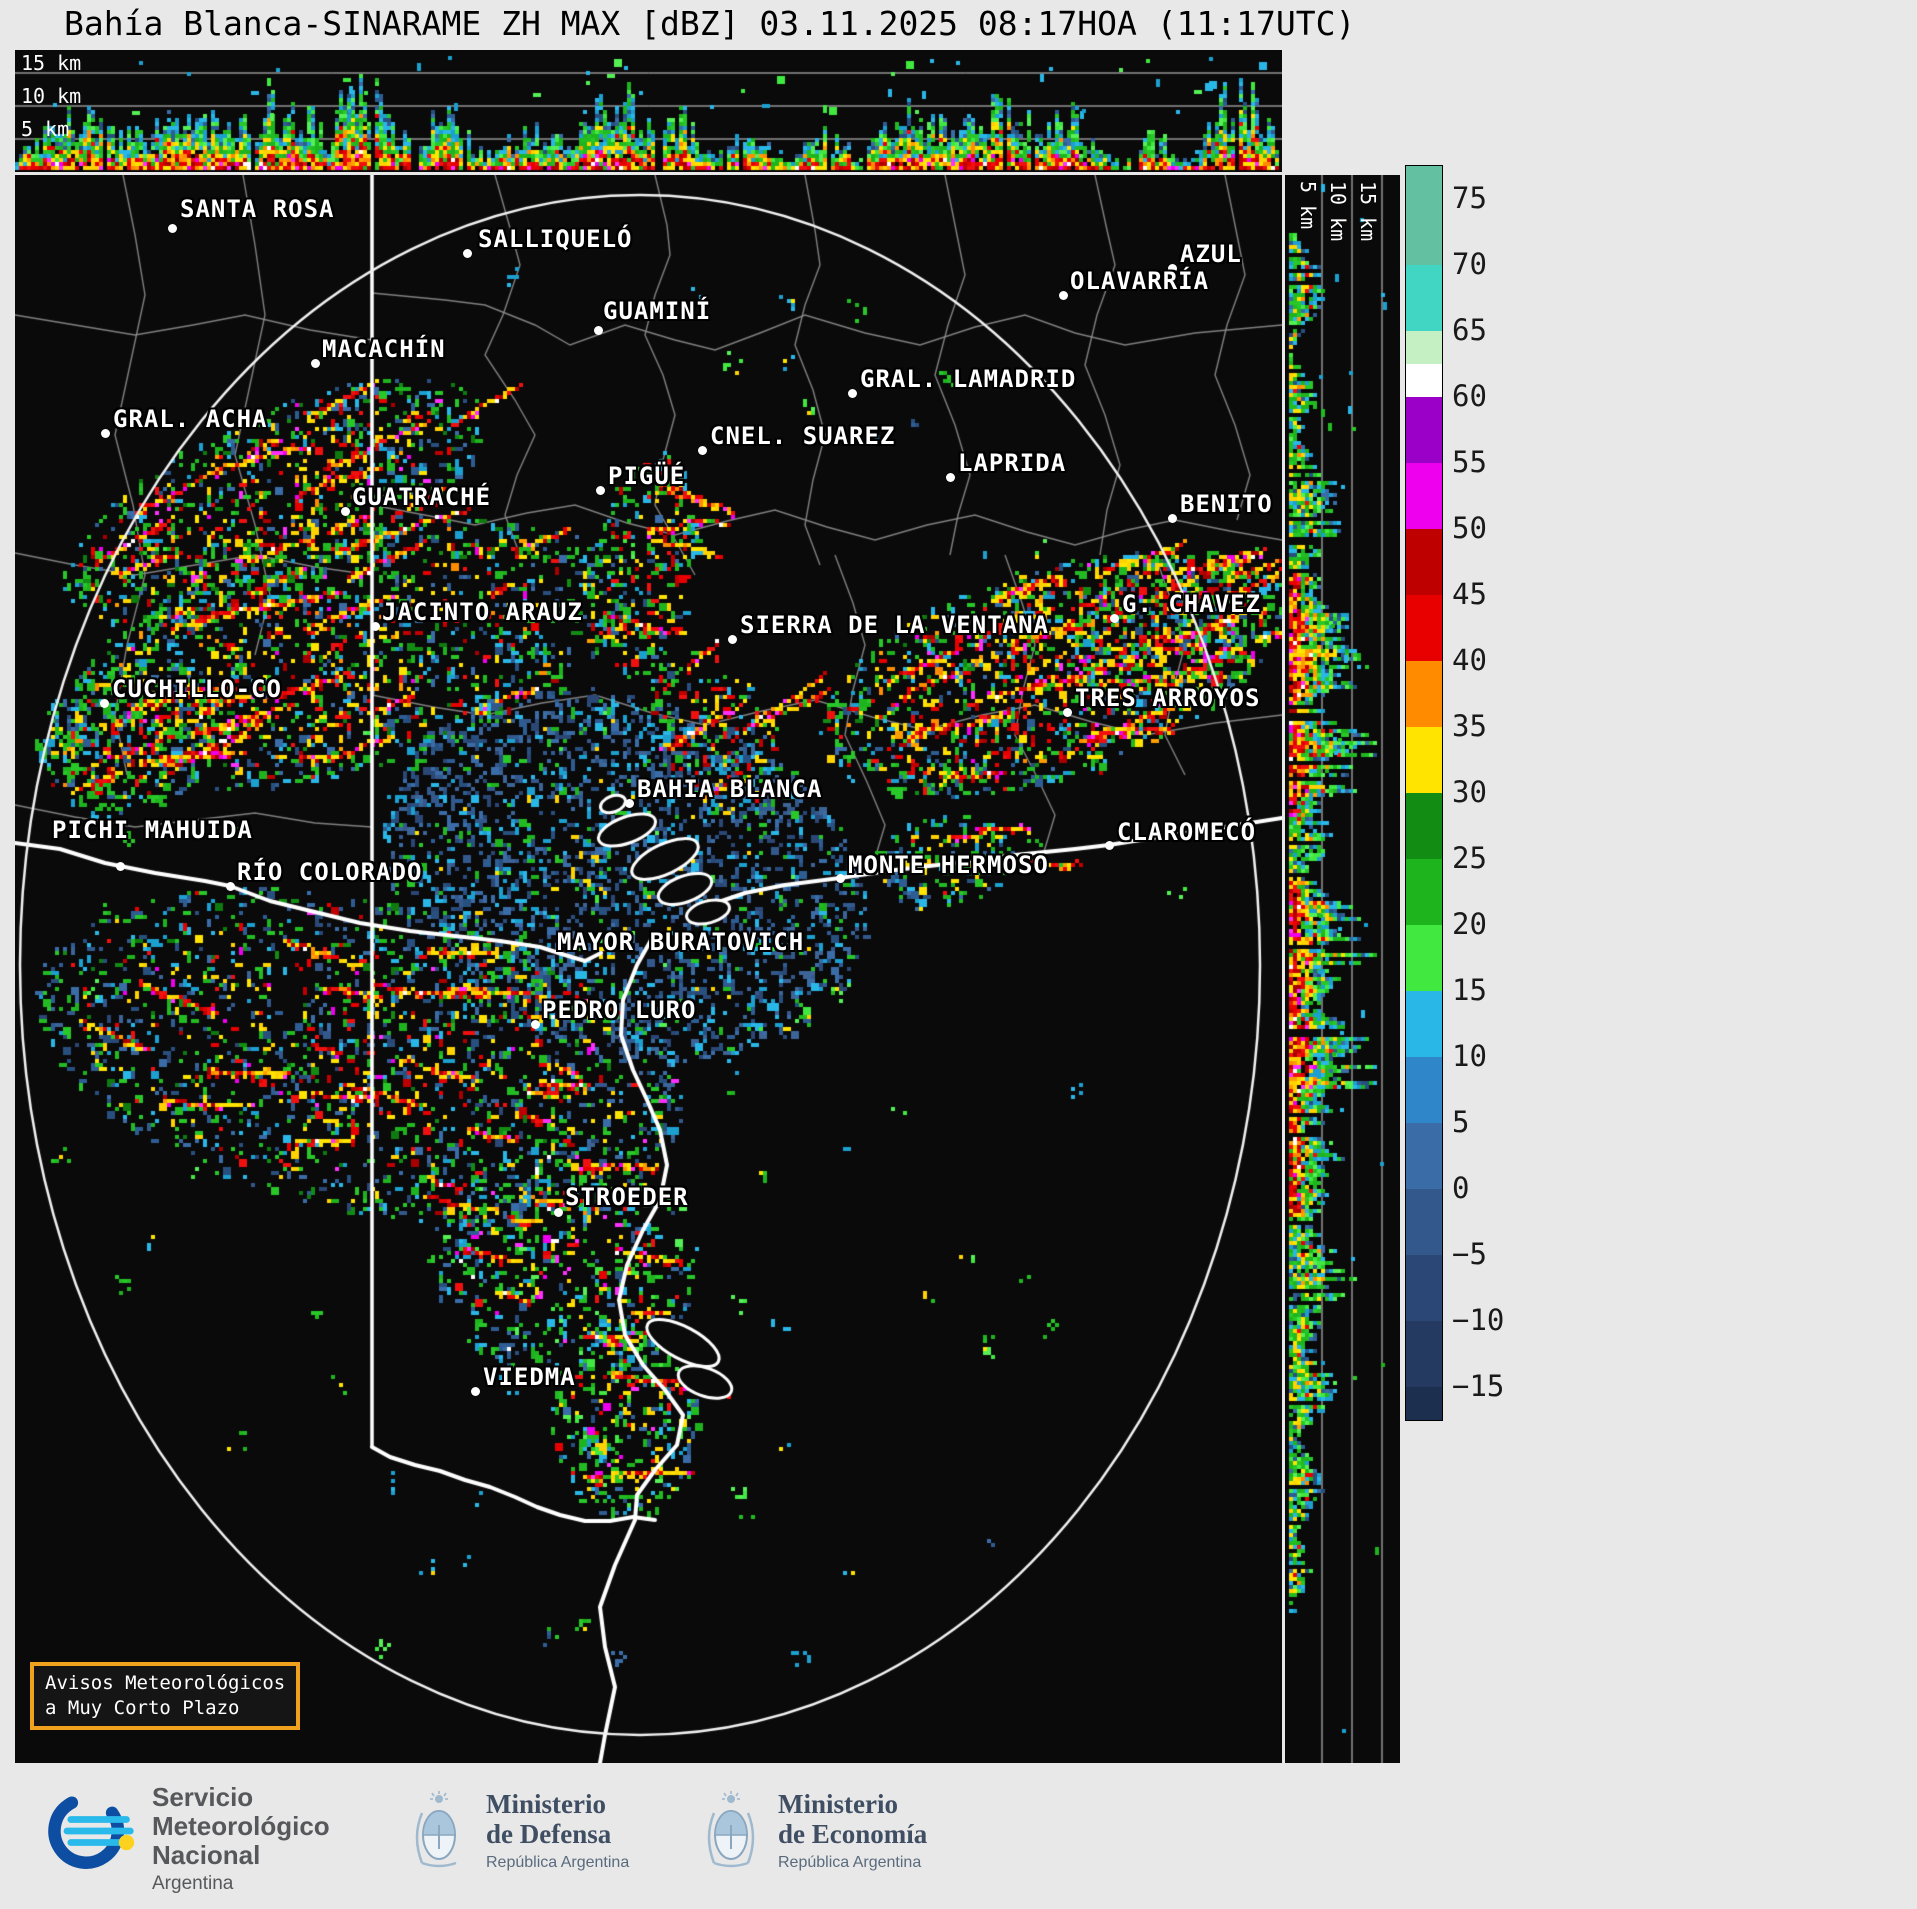  I want to click on colorbar-tick: 40, so click(1469, 660).